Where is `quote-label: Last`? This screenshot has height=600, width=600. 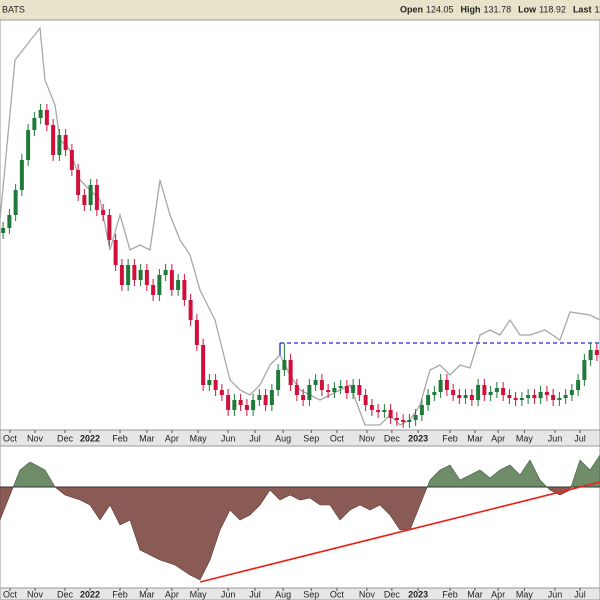 quote-label: Last is located at coordinates (582, 9).